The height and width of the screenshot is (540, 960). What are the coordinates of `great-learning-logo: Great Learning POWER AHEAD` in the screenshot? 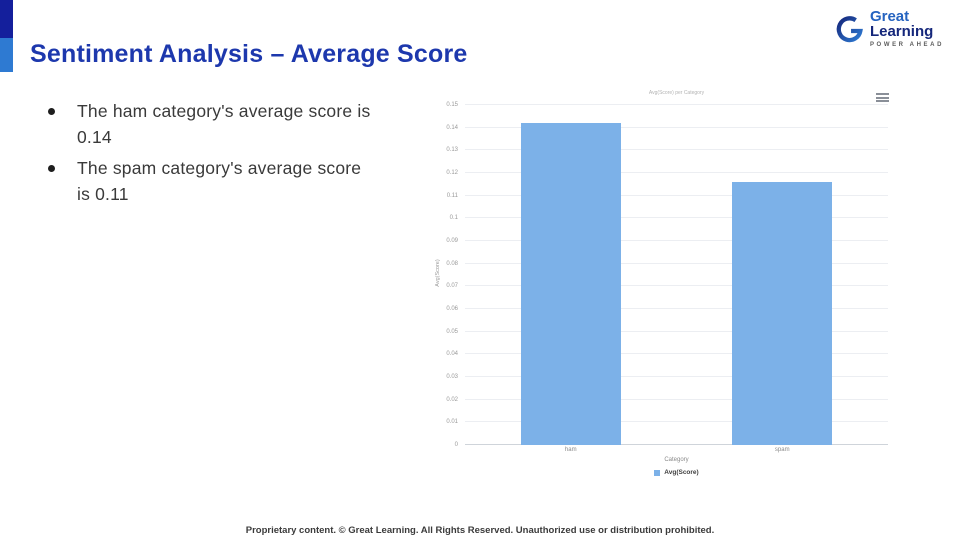 It's located at (889, 28).